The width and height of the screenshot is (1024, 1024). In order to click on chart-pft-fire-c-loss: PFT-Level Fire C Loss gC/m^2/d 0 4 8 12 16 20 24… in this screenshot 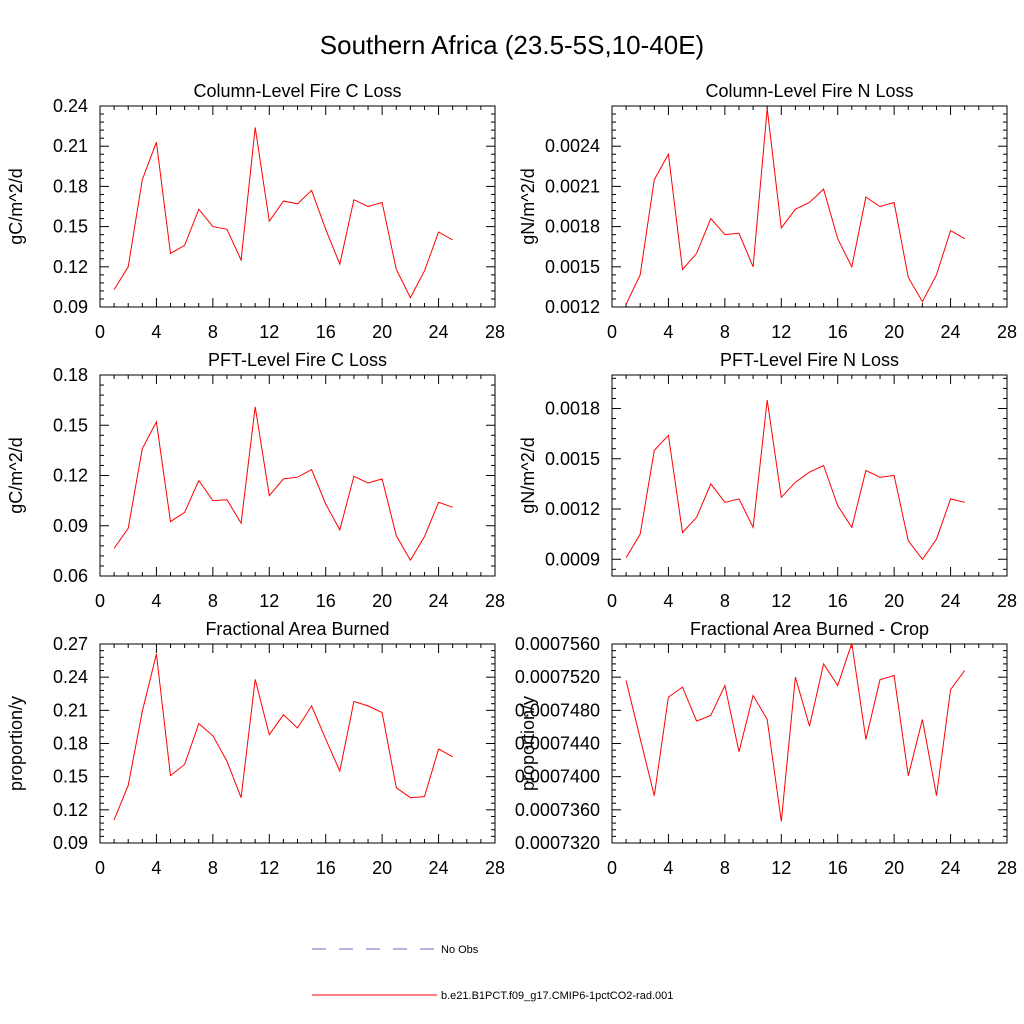, I will do `click(255, 480)`.